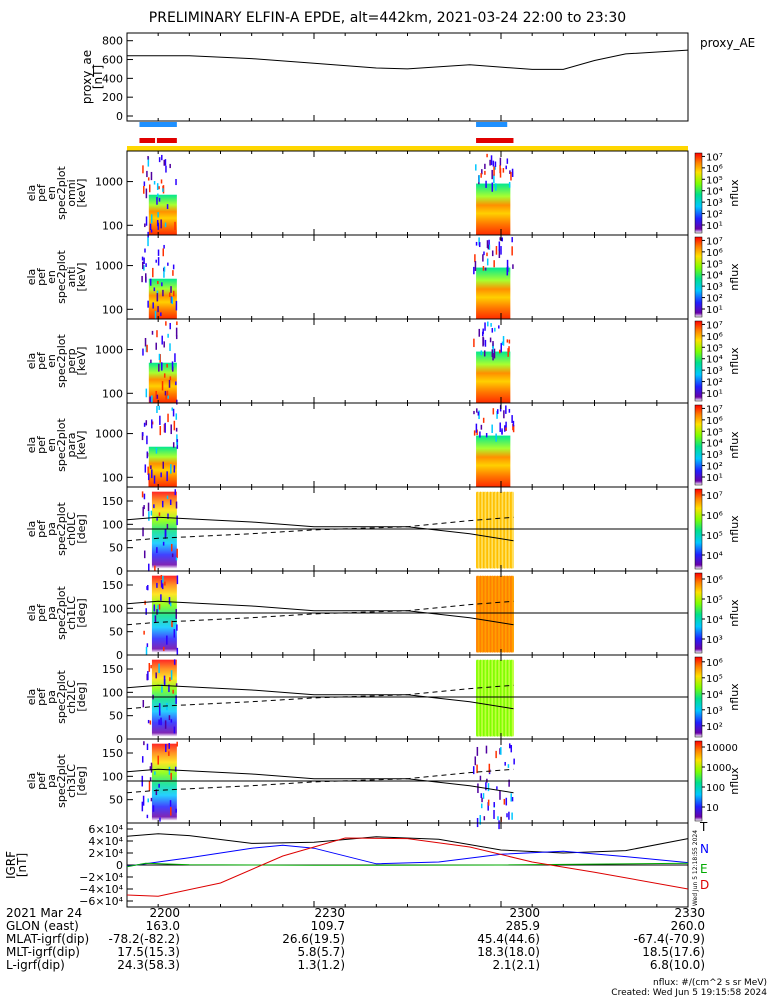 This screenshot has height=1000, width=775. I want to click on footer-cell: 260.0, so click(687, 926).